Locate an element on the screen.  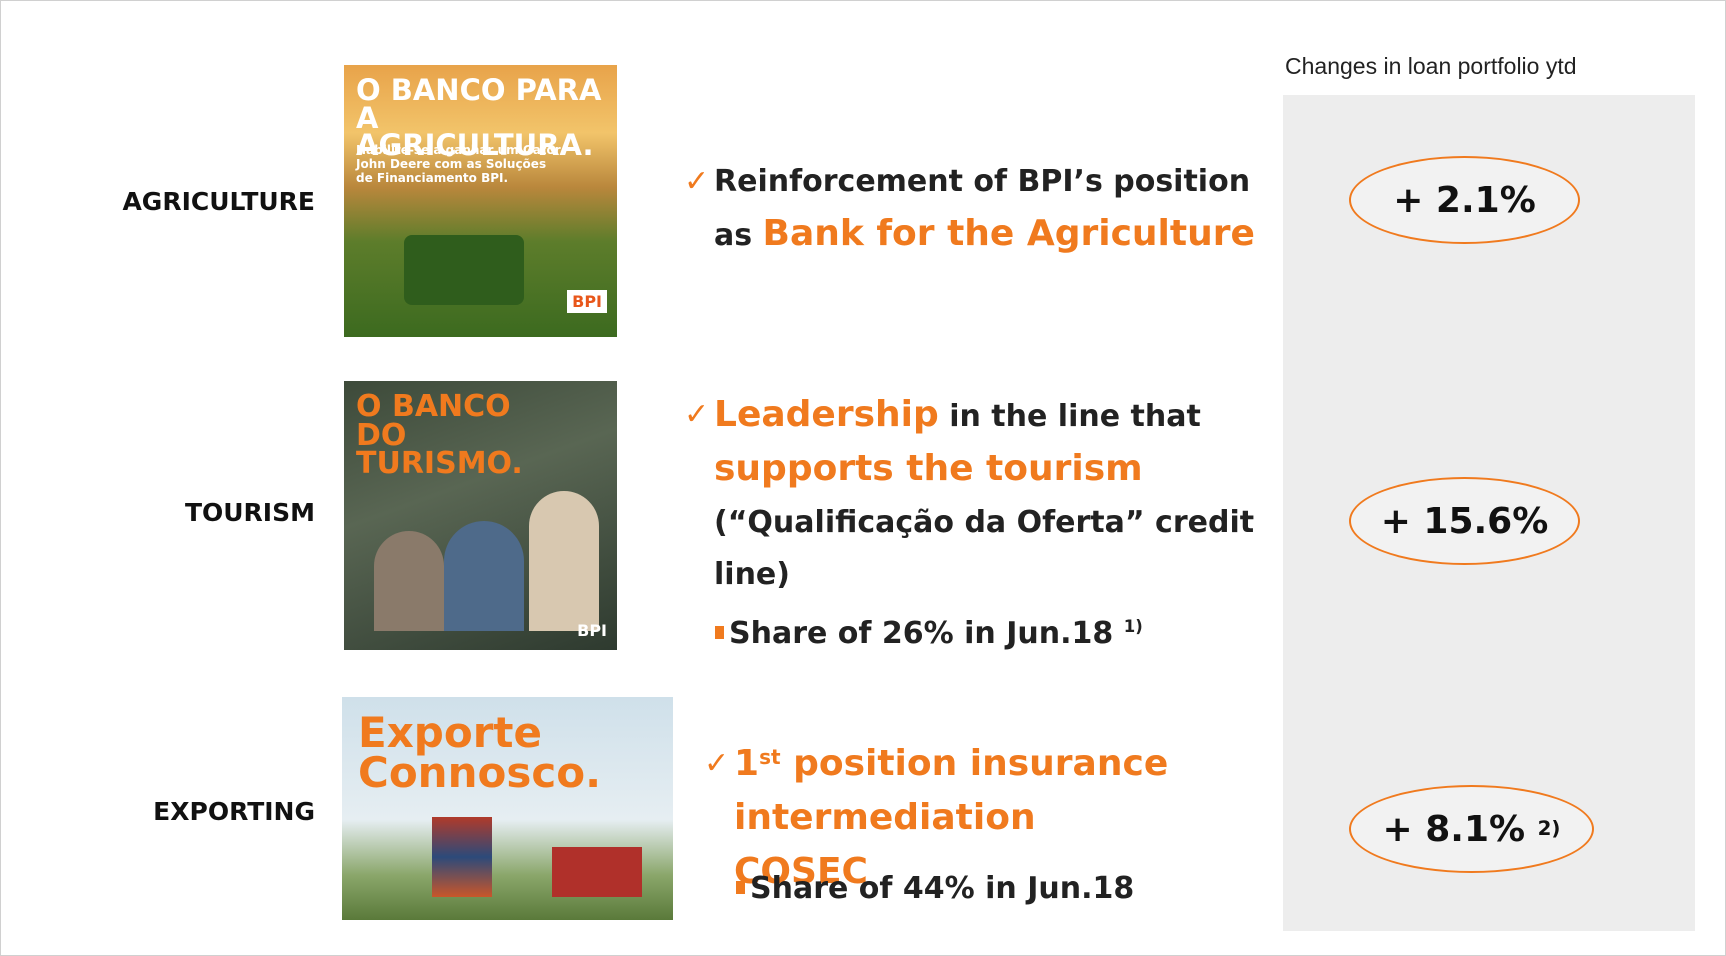
ad-vehicle is located at coordinates (464, 270).